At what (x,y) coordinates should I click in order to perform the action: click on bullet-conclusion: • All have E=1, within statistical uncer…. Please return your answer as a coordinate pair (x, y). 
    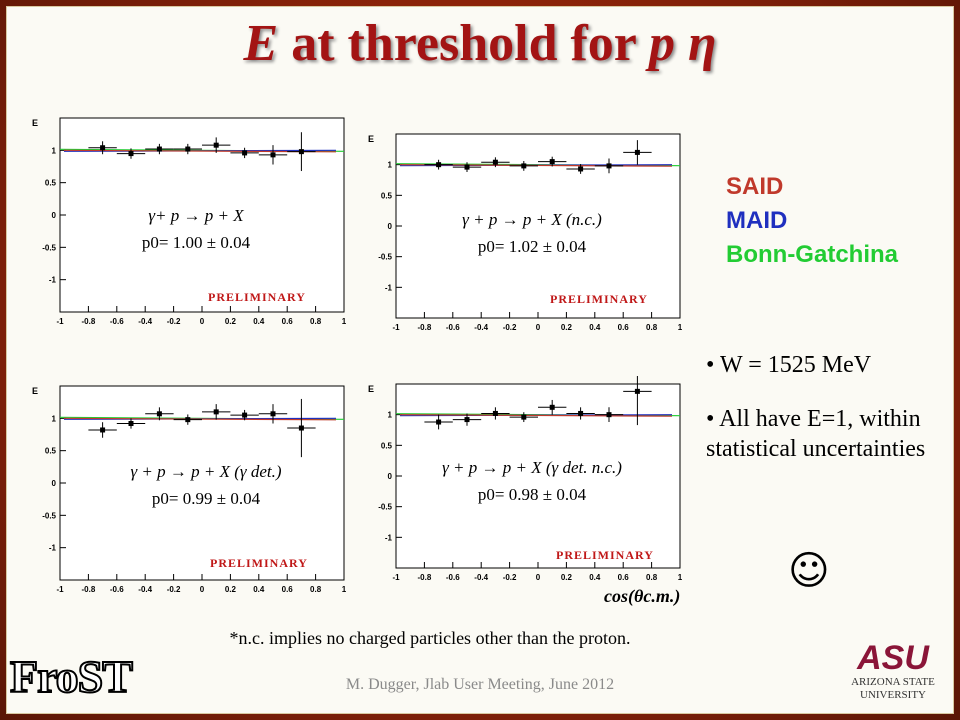
    Looking at the image, I should click on (816, 434).